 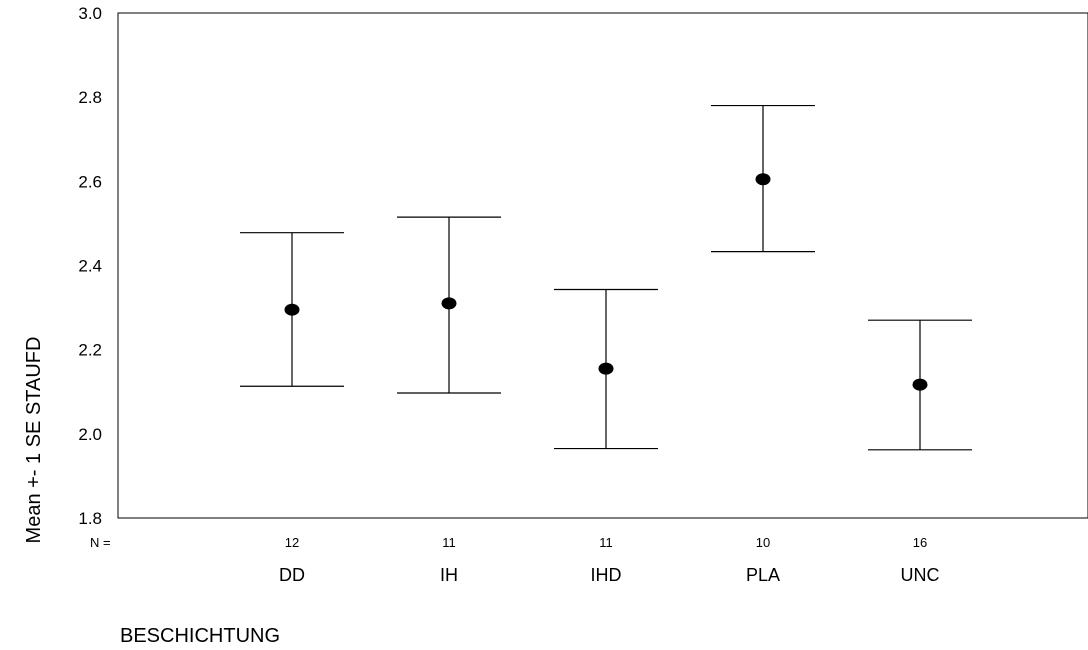 What do you see at coordinates (763, 542) in the screenshot?
I see `n-count-label: 10` at bounding box center [763, 542].